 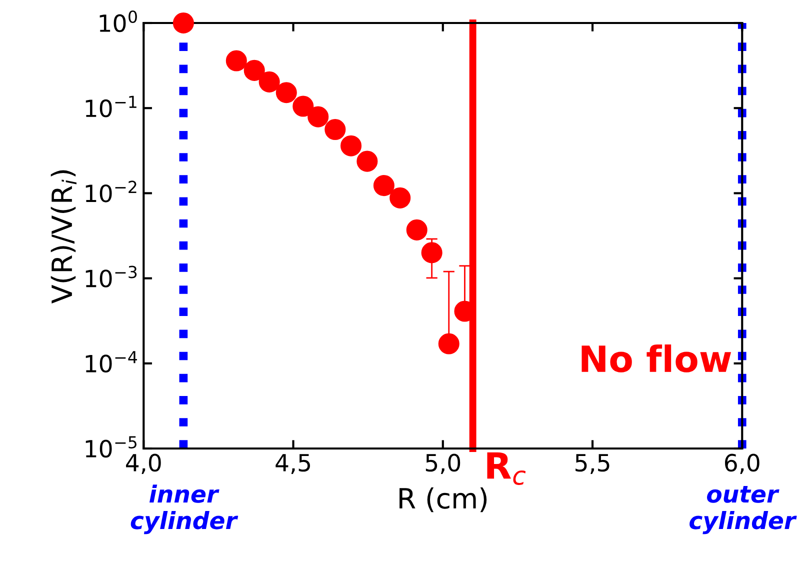 What do you see at coordinates (118, 21) in the screenshot?
I see `y-tick-label: 10$^{0}$` at bounding box center [118, 21].